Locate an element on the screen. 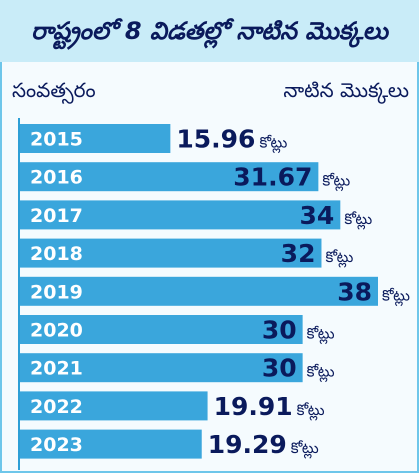 The height and width of the screenshot is (473, 419). year-label: 2016 is located at coordinates (56, 178).